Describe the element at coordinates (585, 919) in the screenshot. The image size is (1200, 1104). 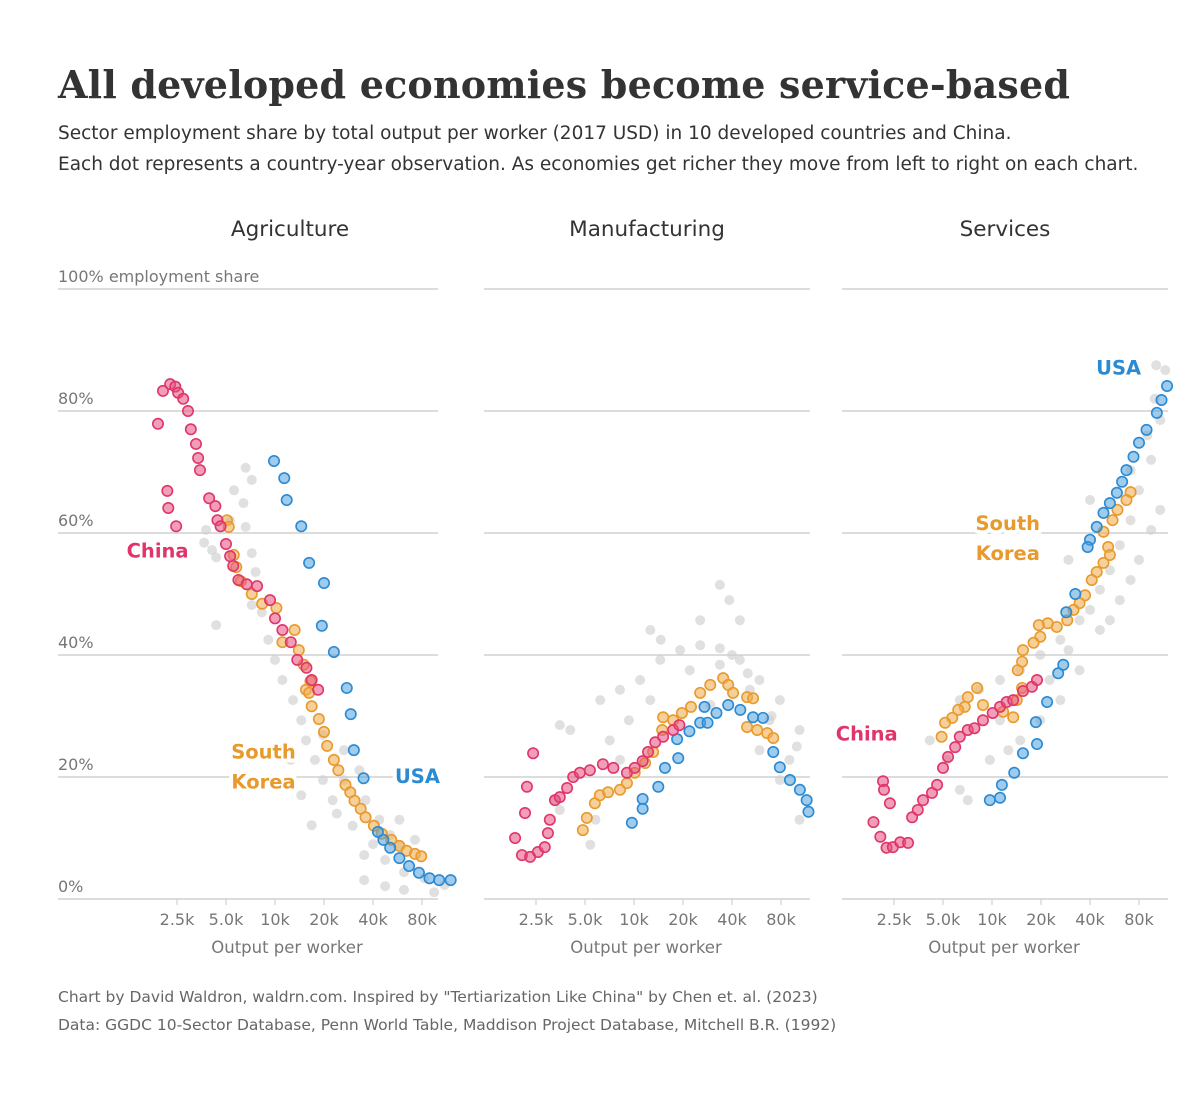
I see `x-tick-label: 5.0k` at that location.